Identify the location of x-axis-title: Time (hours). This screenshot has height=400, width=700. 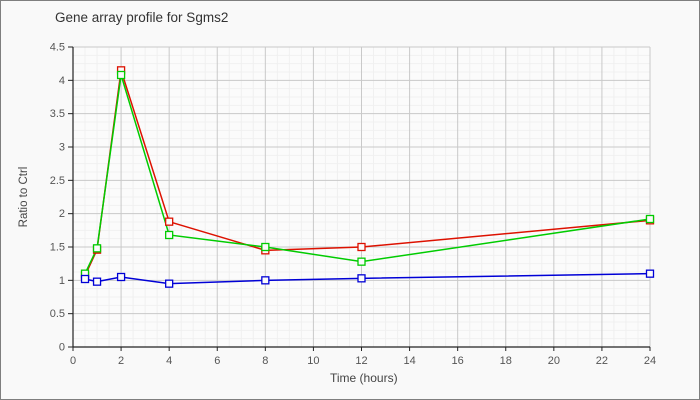
(364, 378).